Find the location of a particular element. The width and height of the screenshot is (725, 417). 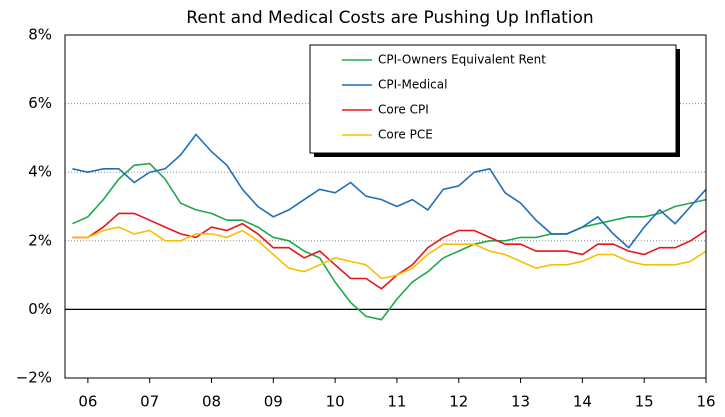

legend-label: CPI-Medical is located at coordinates (412, 85).